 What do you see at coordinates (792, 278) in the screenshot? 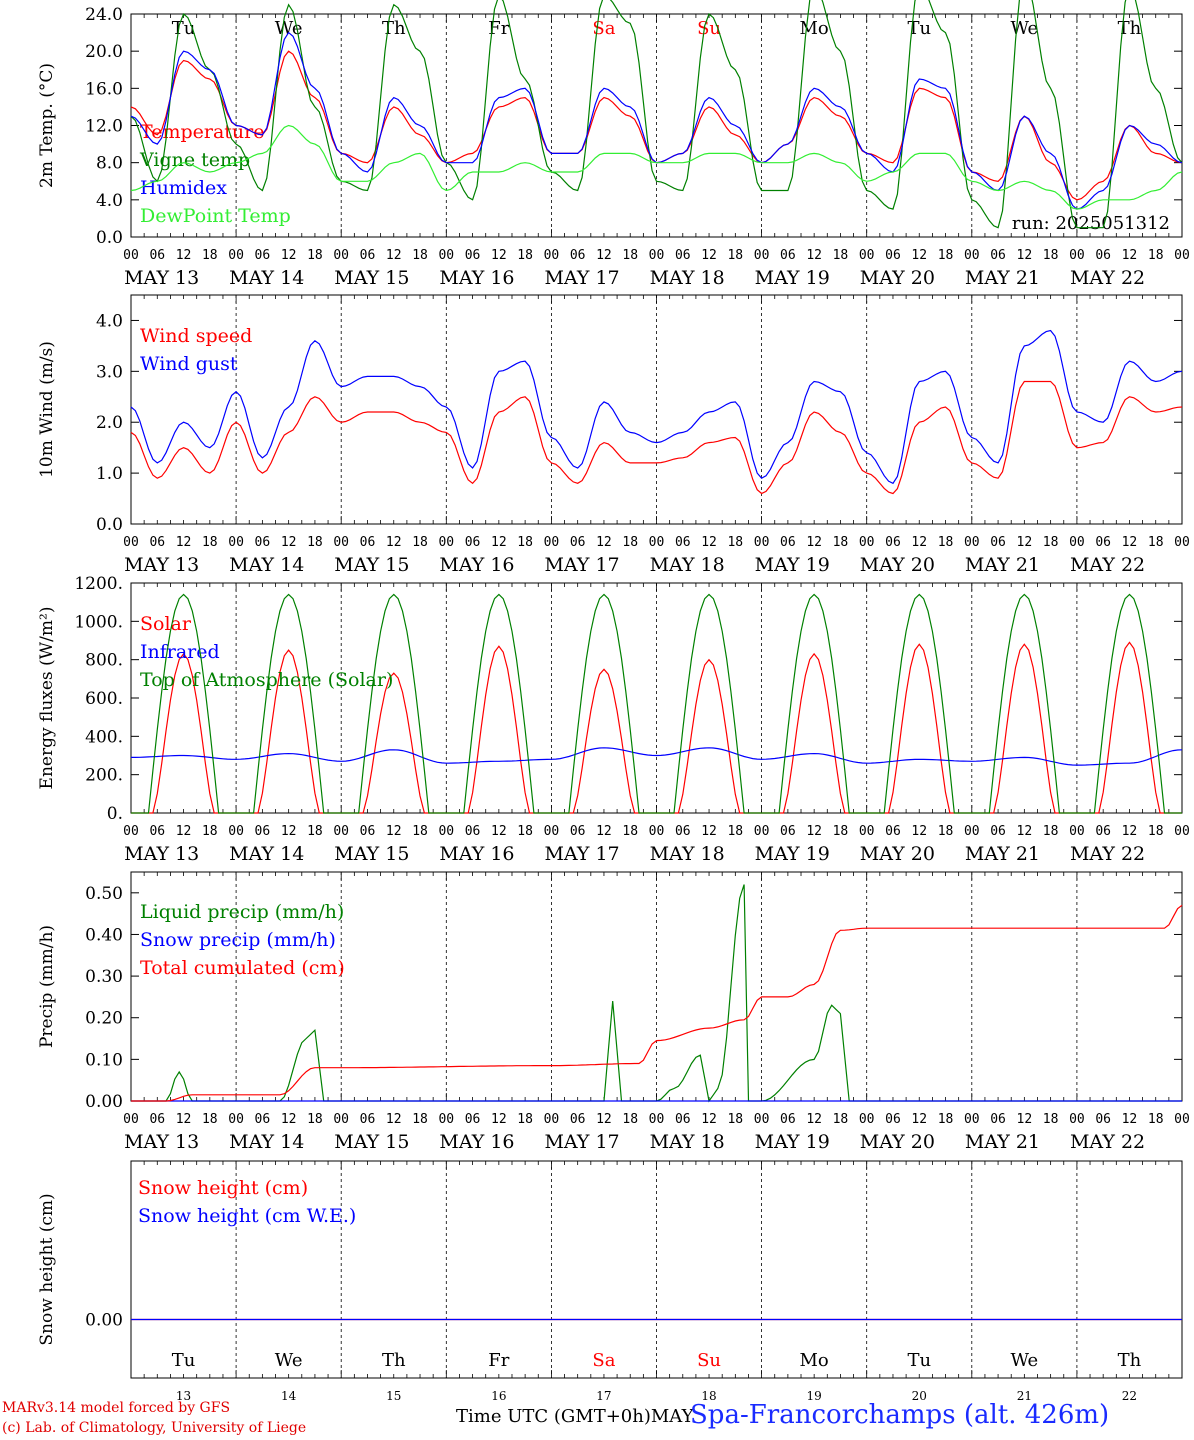
I see `x-date-label: MAY 19` at bounding box center [792, 278].